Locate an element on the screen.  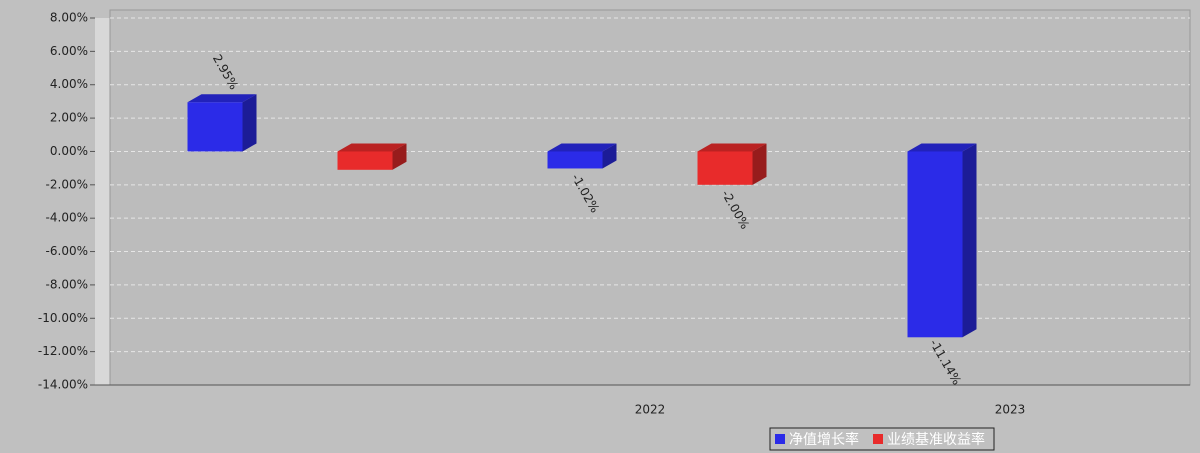
y-tick-label: -12.00% is located at coordinates (63, 351).